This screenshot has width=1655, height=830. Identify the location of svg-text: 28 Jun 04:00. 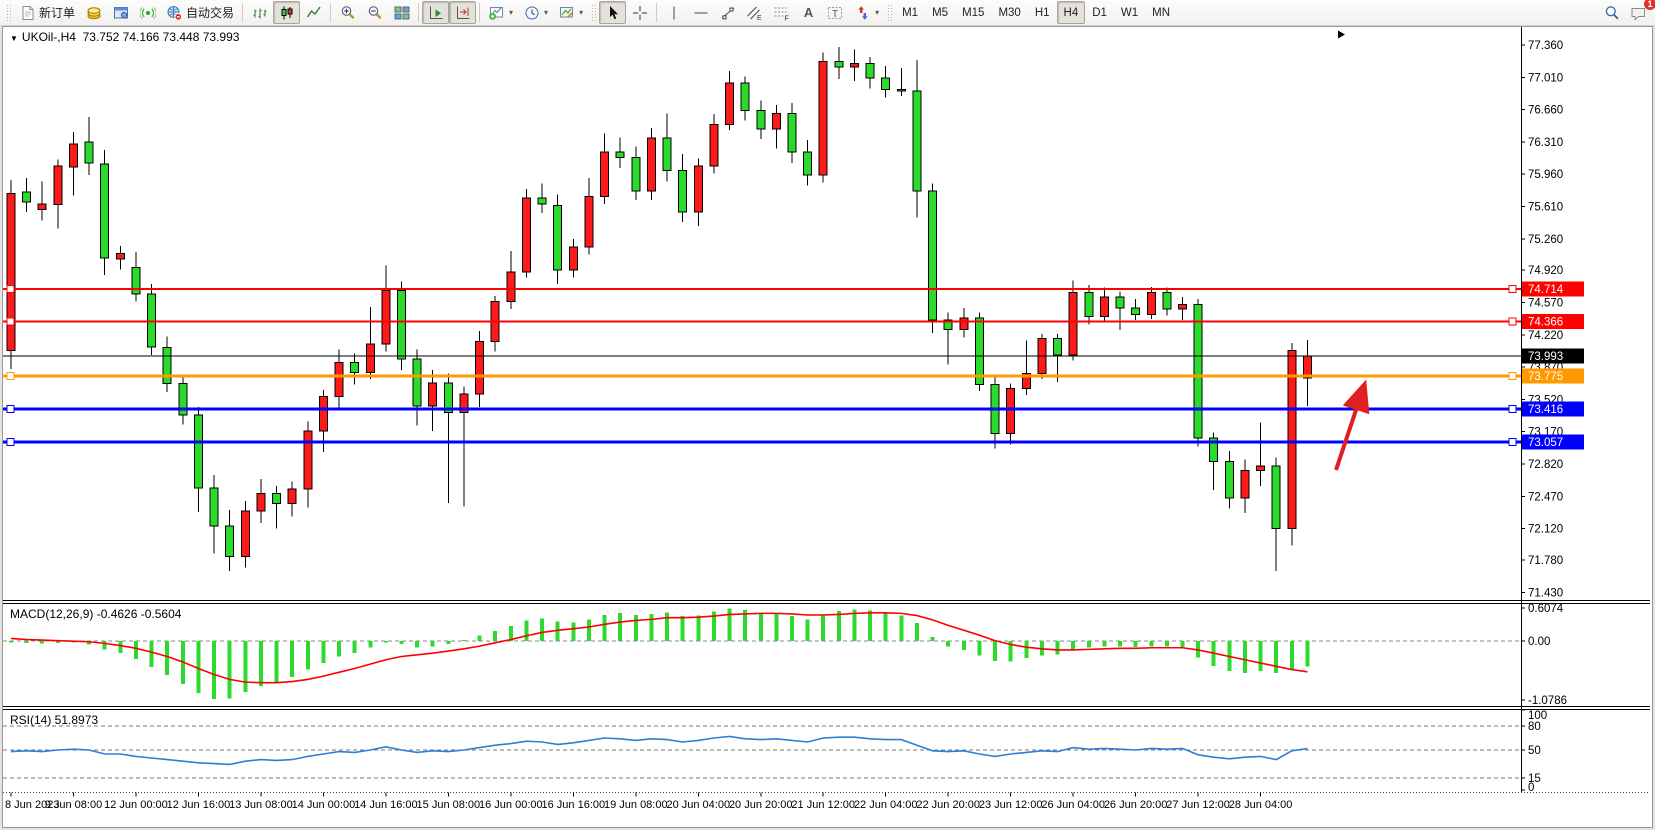
(1261, 805).